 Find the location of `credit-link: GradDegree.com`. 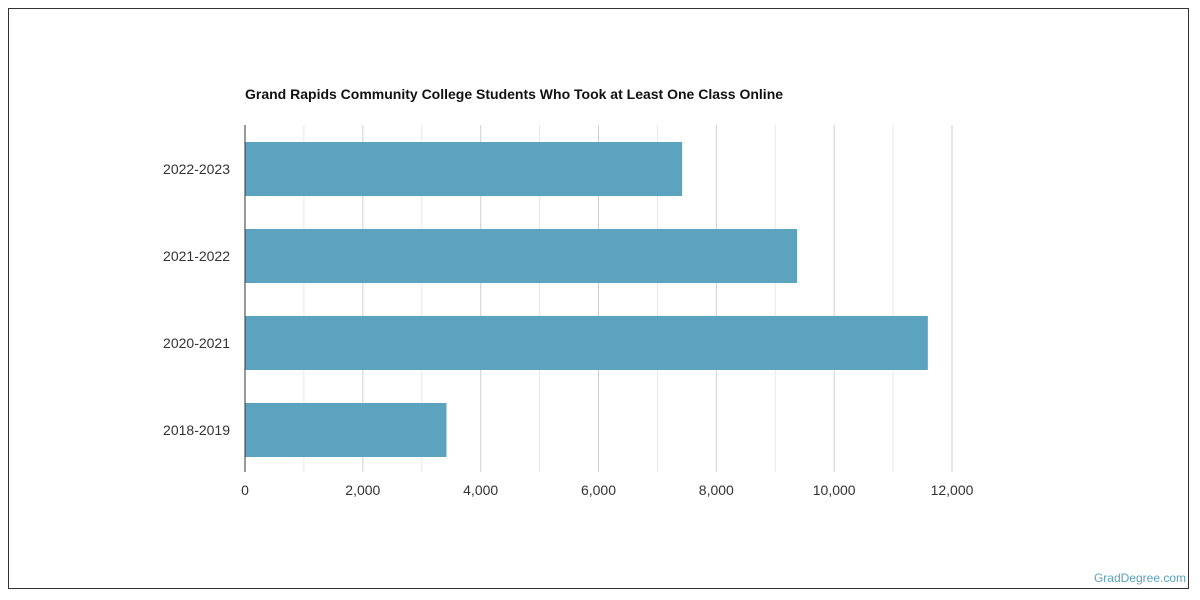

credit-link: GradDegree.com is located at coordinates (1139, 578).